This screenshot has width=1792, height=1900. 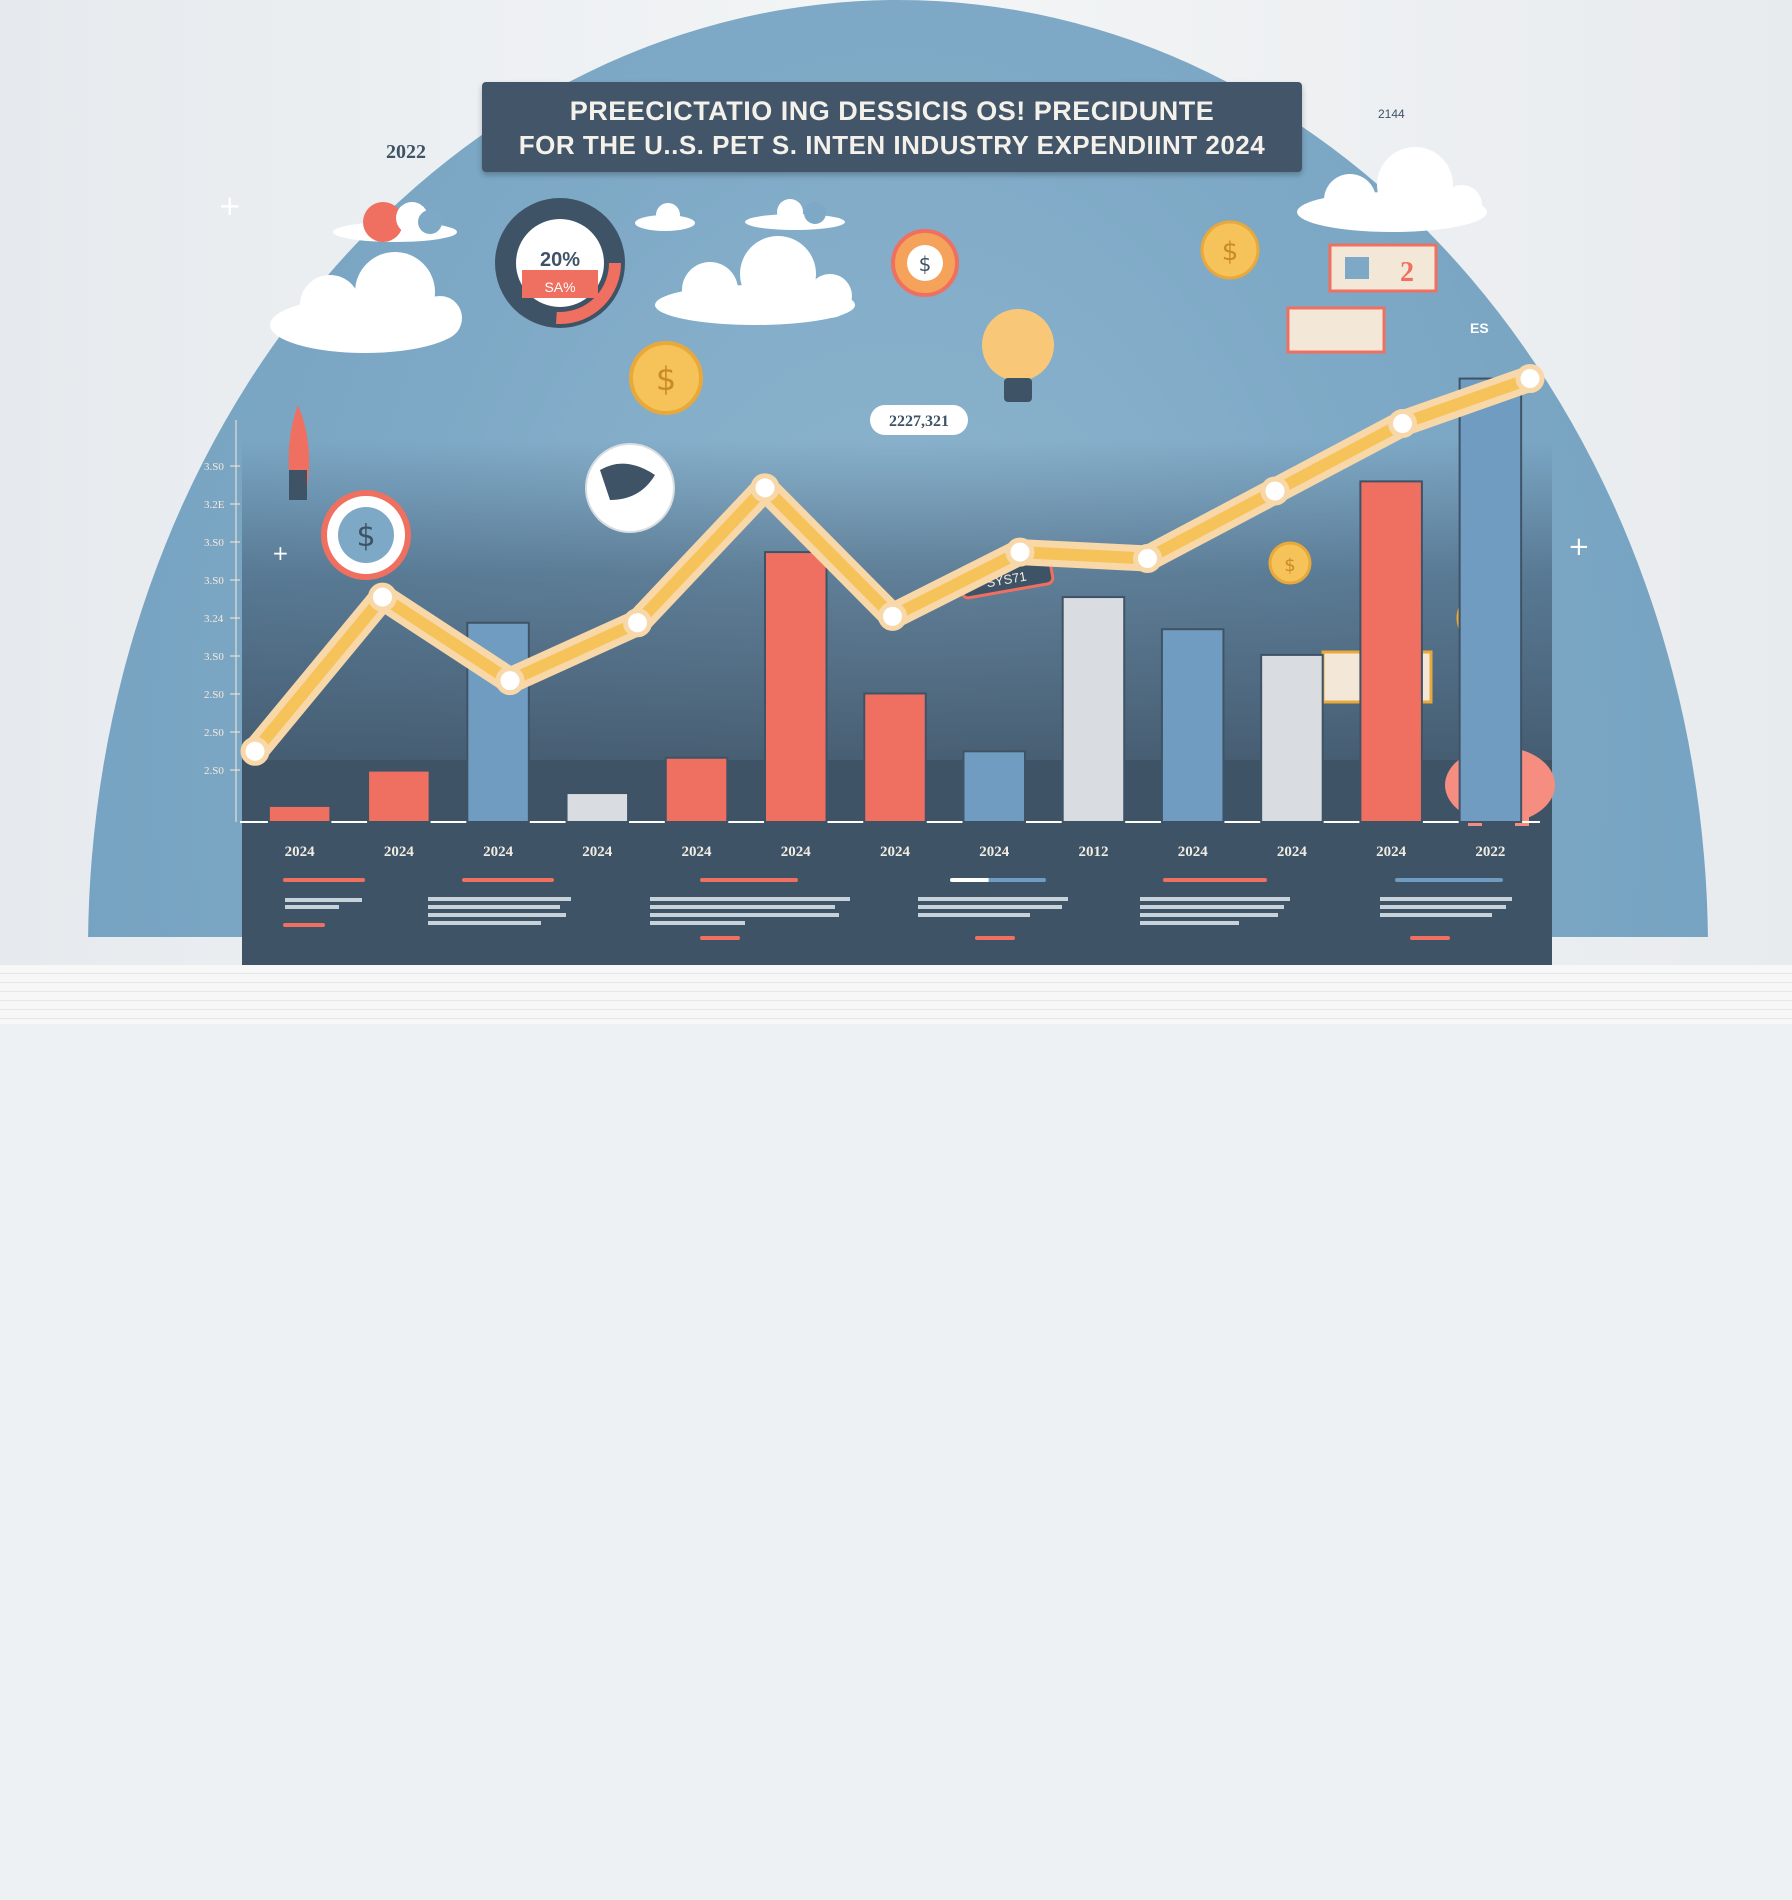 I want to click on x-tick-label: 2012, so click(x=1093, y=852).